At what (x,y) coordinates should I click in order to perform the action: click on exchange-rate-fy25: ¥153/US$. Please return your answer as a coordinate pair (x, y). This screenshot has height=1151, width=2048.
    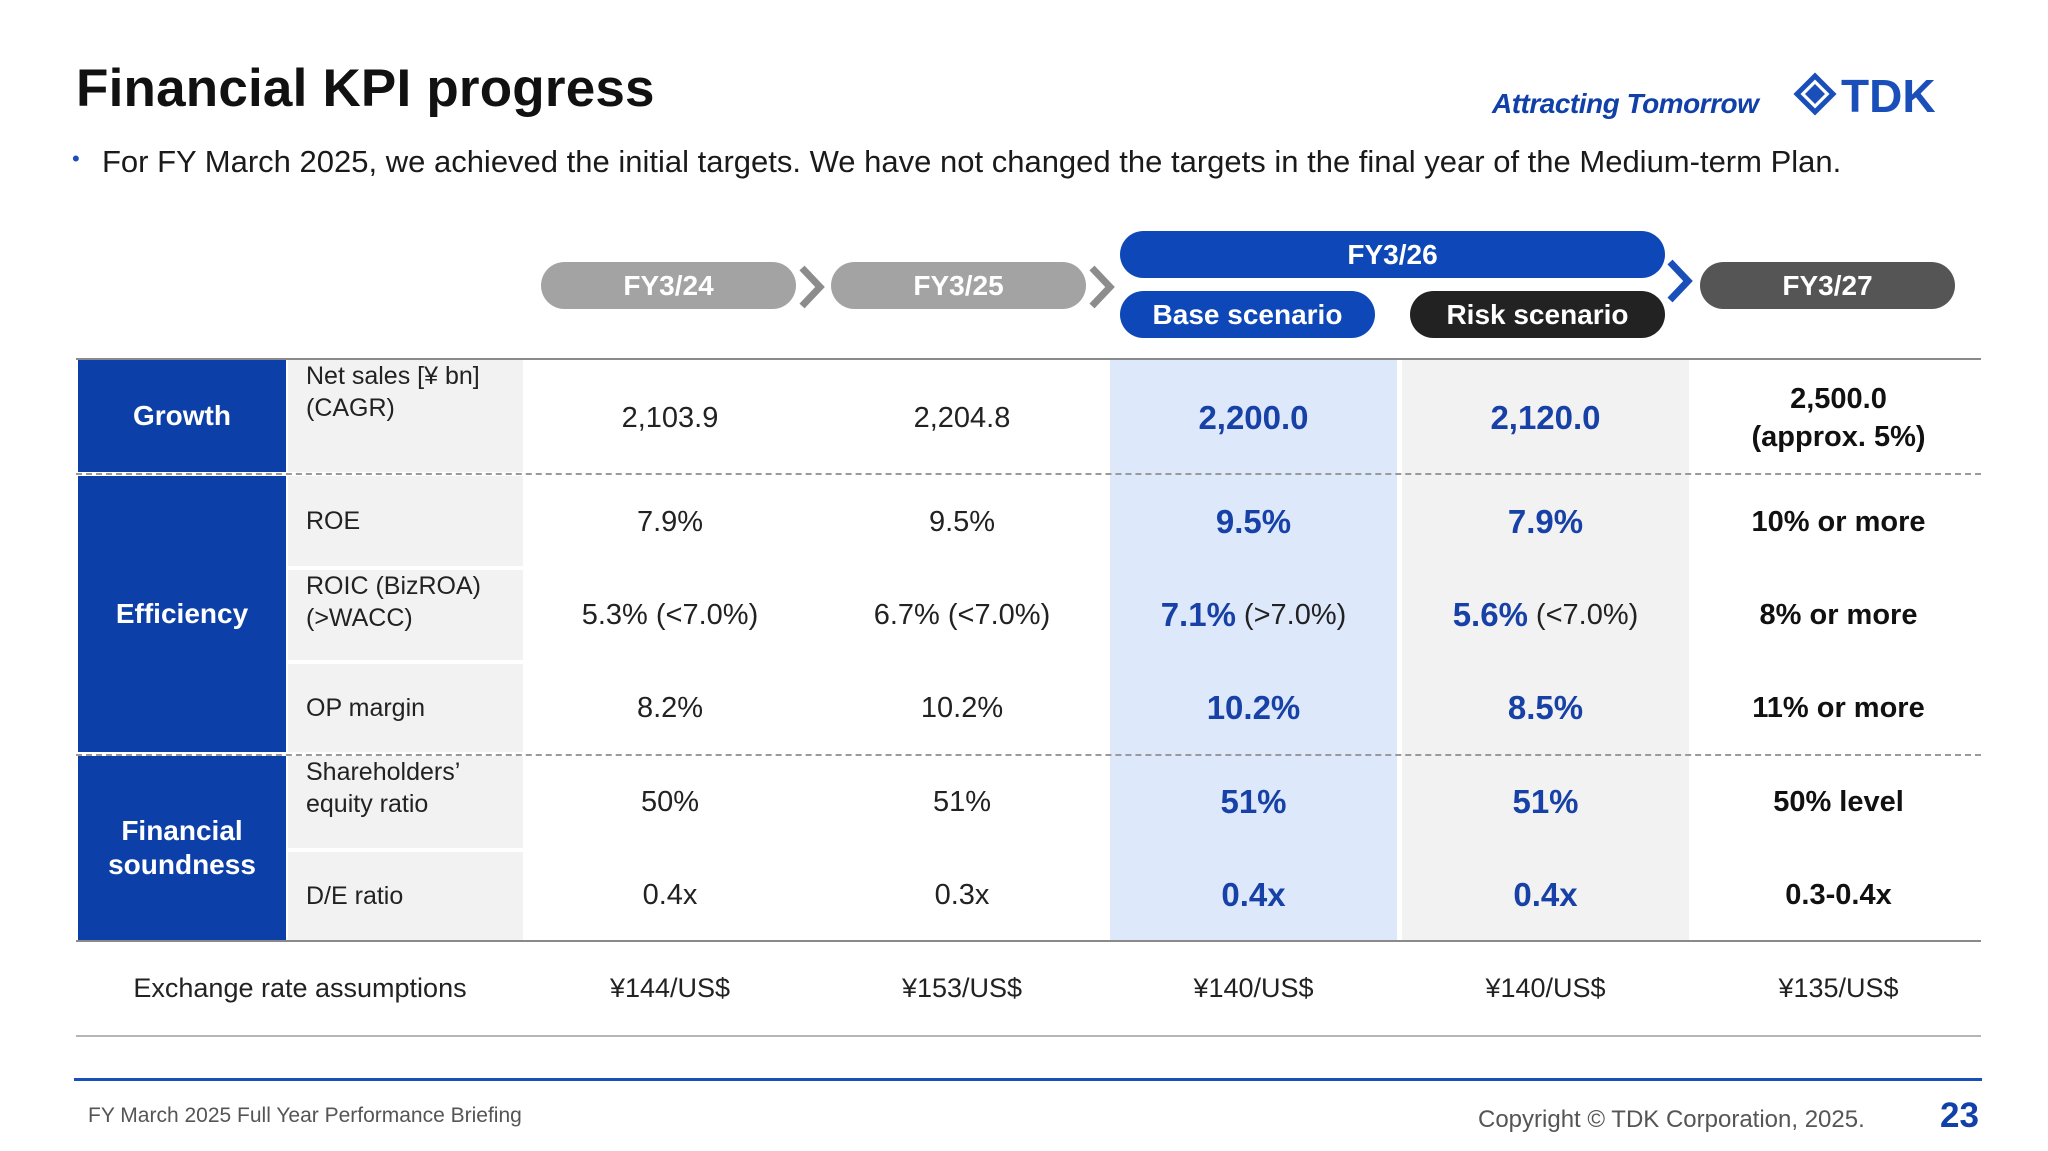
    Looking at the image, I should click on (962, 987).